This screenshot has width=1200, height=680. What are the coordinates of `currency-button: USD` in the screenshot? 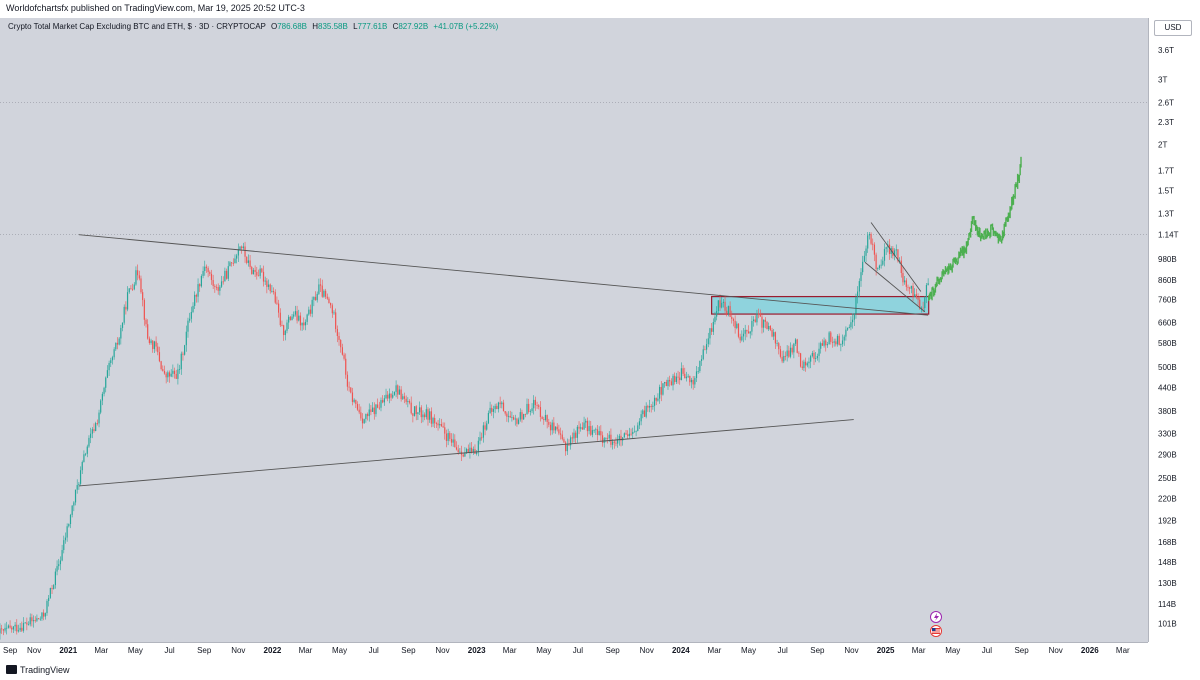 It's located at (1173, 28).